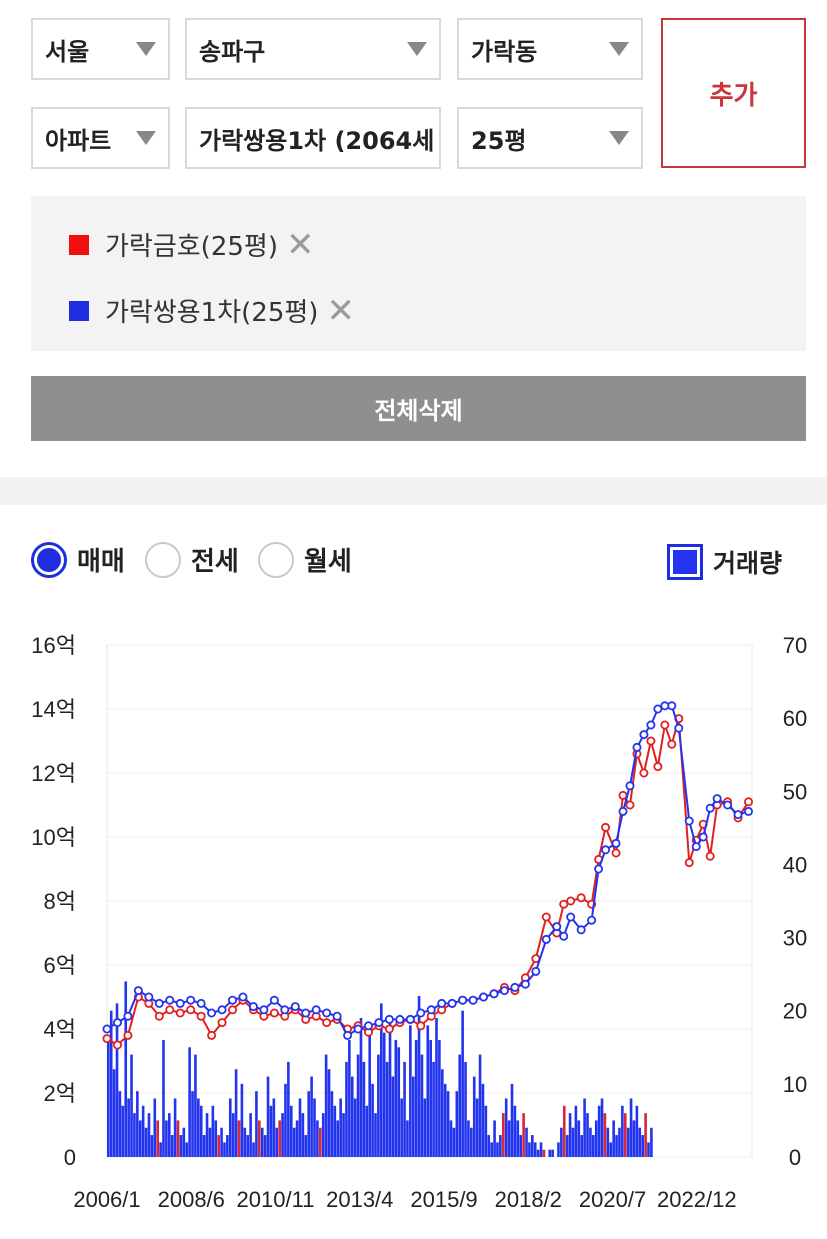 This screenshot has width=827, height=1239. What do you see at coordinates (192, 559) in the screenshot?
I see `radio-jeonse: 전세` at bounding box center [192, 559].